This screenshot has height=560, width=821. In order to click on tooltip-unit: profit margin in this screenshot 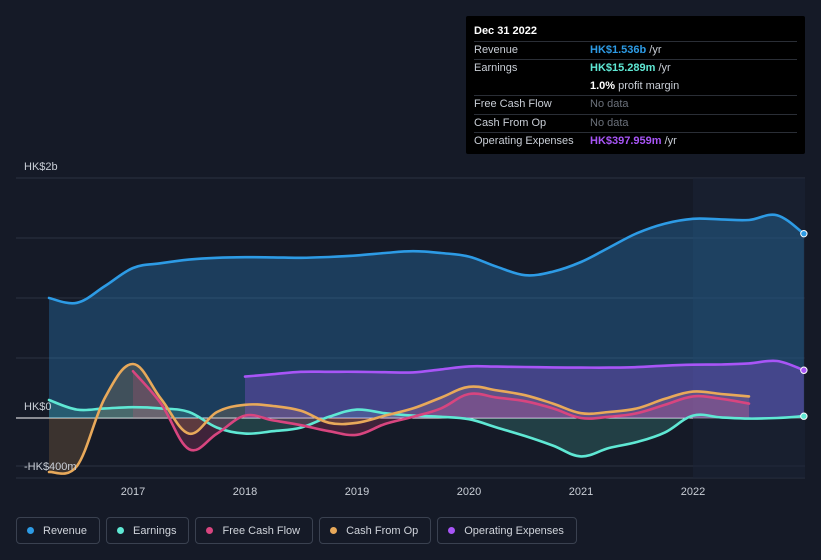, I will do `click(649, 85)`.